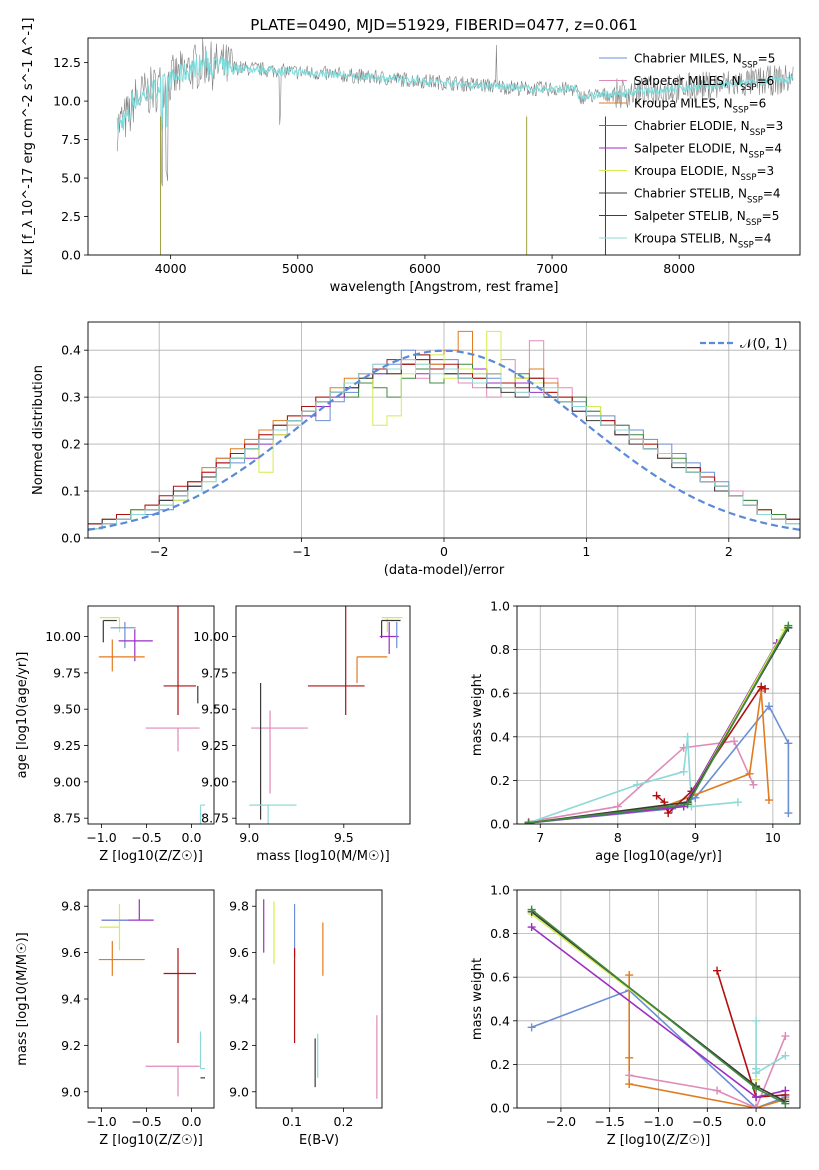 The image size is (819, 1170). Describe the element at coordinates (67, 62) in the screenshot. I see `y-tick-label: 12.5` at that location.